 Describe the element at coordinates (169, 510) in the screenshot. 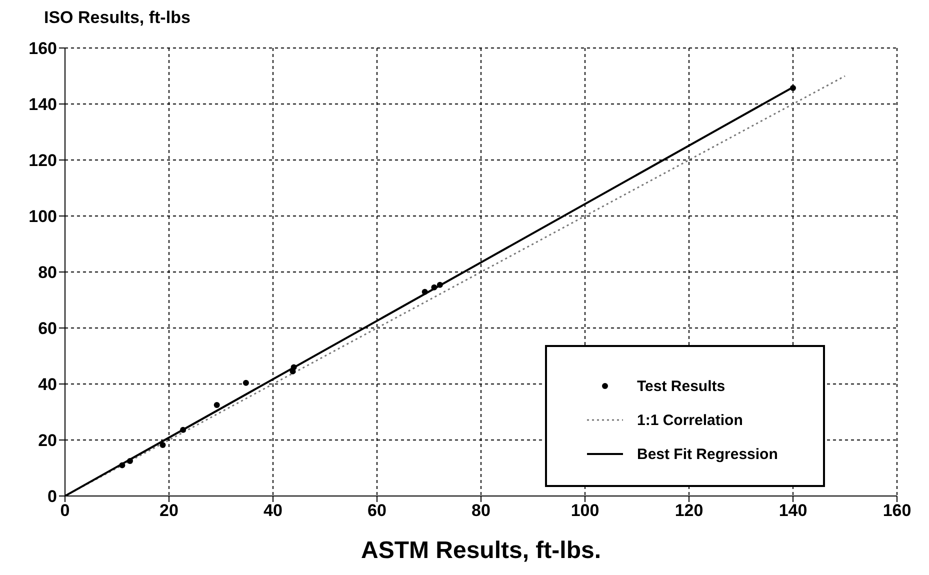

I see `x-tick-label: 20` at that location.